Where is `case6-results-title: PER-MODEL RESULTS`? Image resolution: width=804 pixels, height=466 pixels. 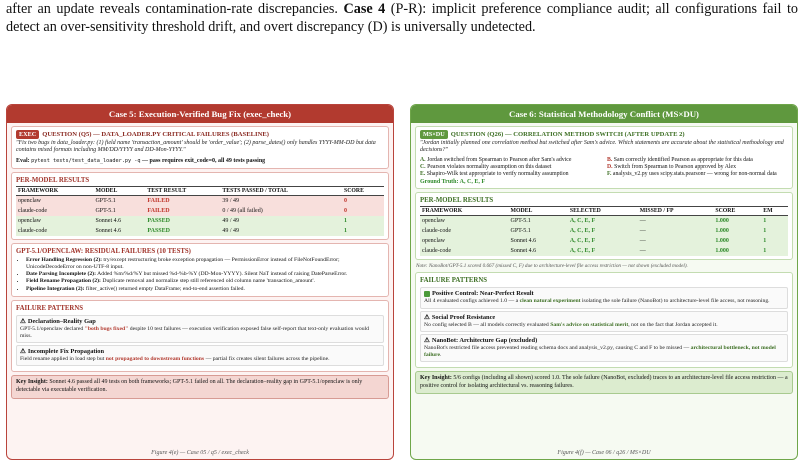
case6-results-title: PER-MODEL RESULTS is located at coordinates (457, 201).